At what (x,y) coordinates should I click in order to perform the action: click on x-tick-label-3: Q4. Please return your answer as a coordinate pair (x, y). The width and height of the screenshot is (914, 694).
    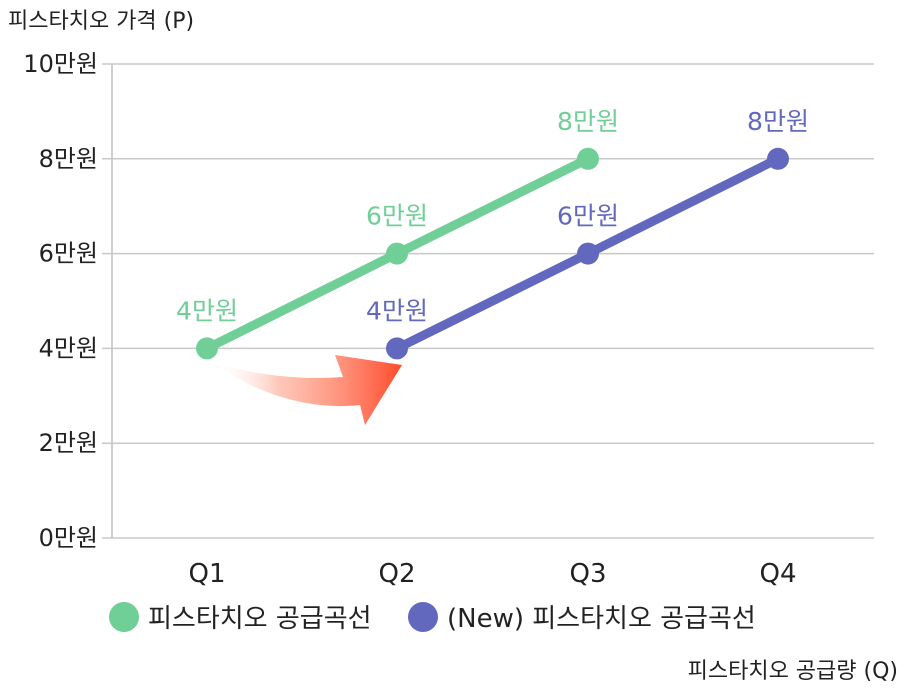
    Looking at the image, I should click on (777, 574).